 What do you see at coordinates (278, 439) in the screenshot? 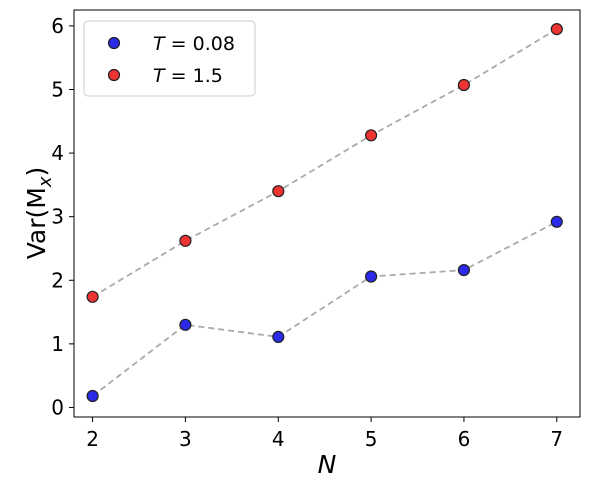
I see `x-tick-label-4: 4` at bounding box center [278, 439].